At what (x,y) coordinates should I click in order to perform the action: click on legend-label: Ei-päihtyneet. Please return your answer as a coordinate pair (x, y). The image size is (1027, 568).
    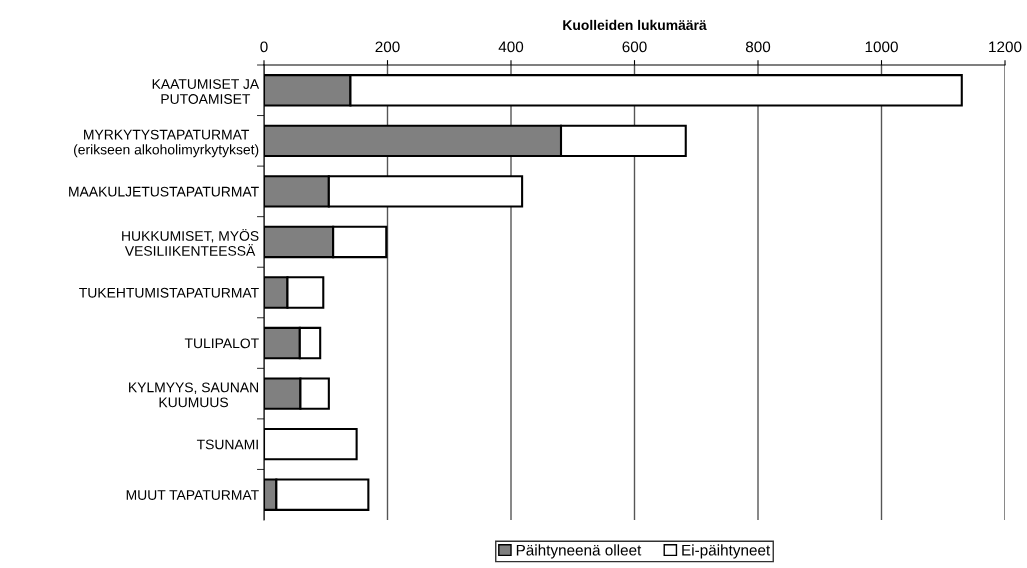
    Looking at the image, I should click on (726, 551).